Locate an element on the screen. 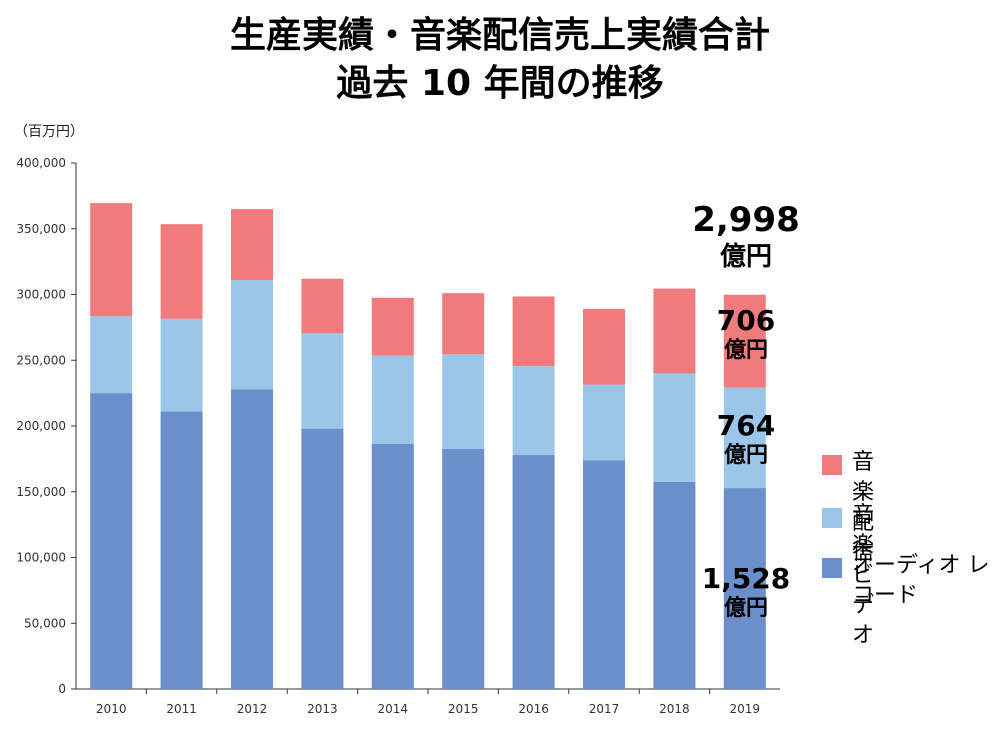 This screenshot has height=729, width=1000. annotation-total: 2,998 億円 is located at coordinates (746, 237).